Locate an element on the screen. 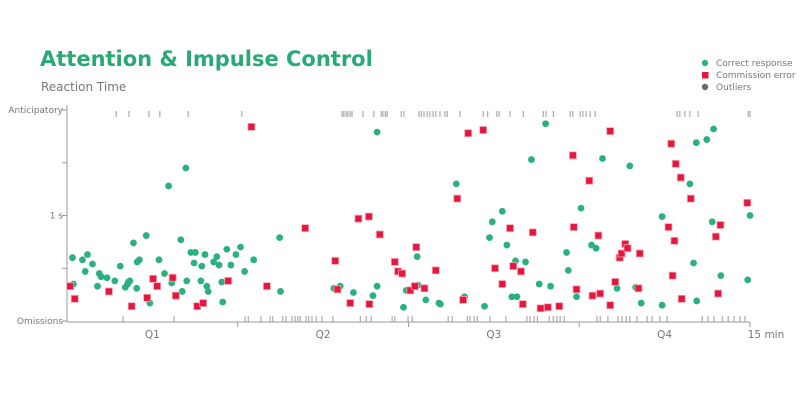 The height and width of the screenshot is (400, 800). chart-title: Attention & Impulse Control is located at coordinates (206, 59).